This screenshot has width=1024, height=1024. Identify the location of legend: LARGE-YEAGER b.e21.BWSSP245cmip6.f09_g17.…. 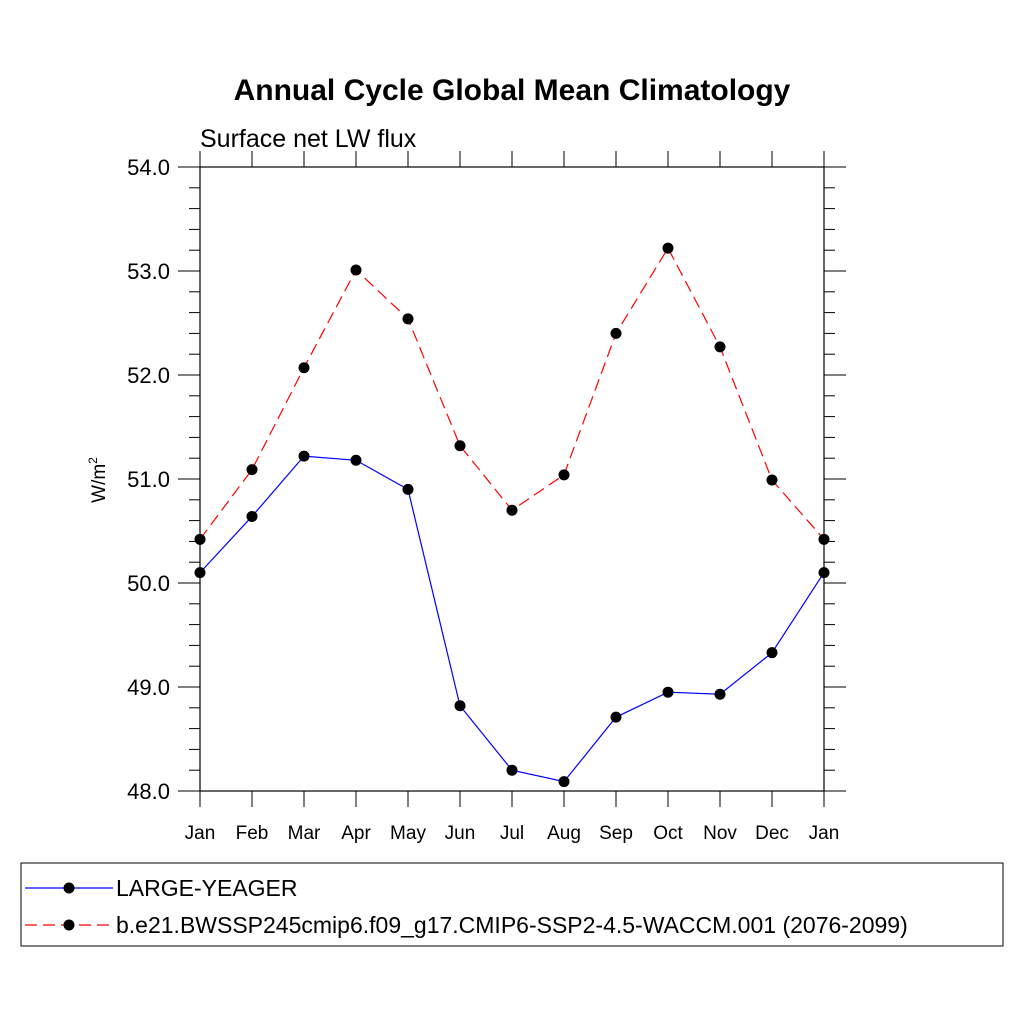
(466, 906).